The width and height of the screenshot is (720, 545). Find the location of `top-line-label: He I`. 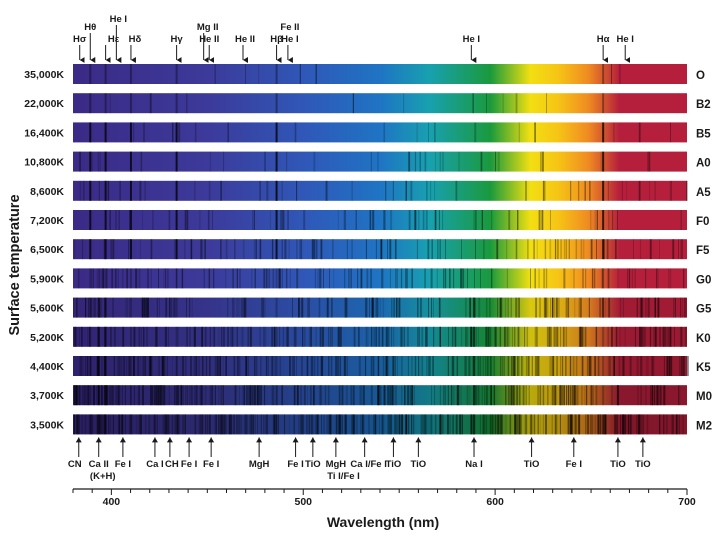

top-line-label: He I is located at coordinates (624, 39).